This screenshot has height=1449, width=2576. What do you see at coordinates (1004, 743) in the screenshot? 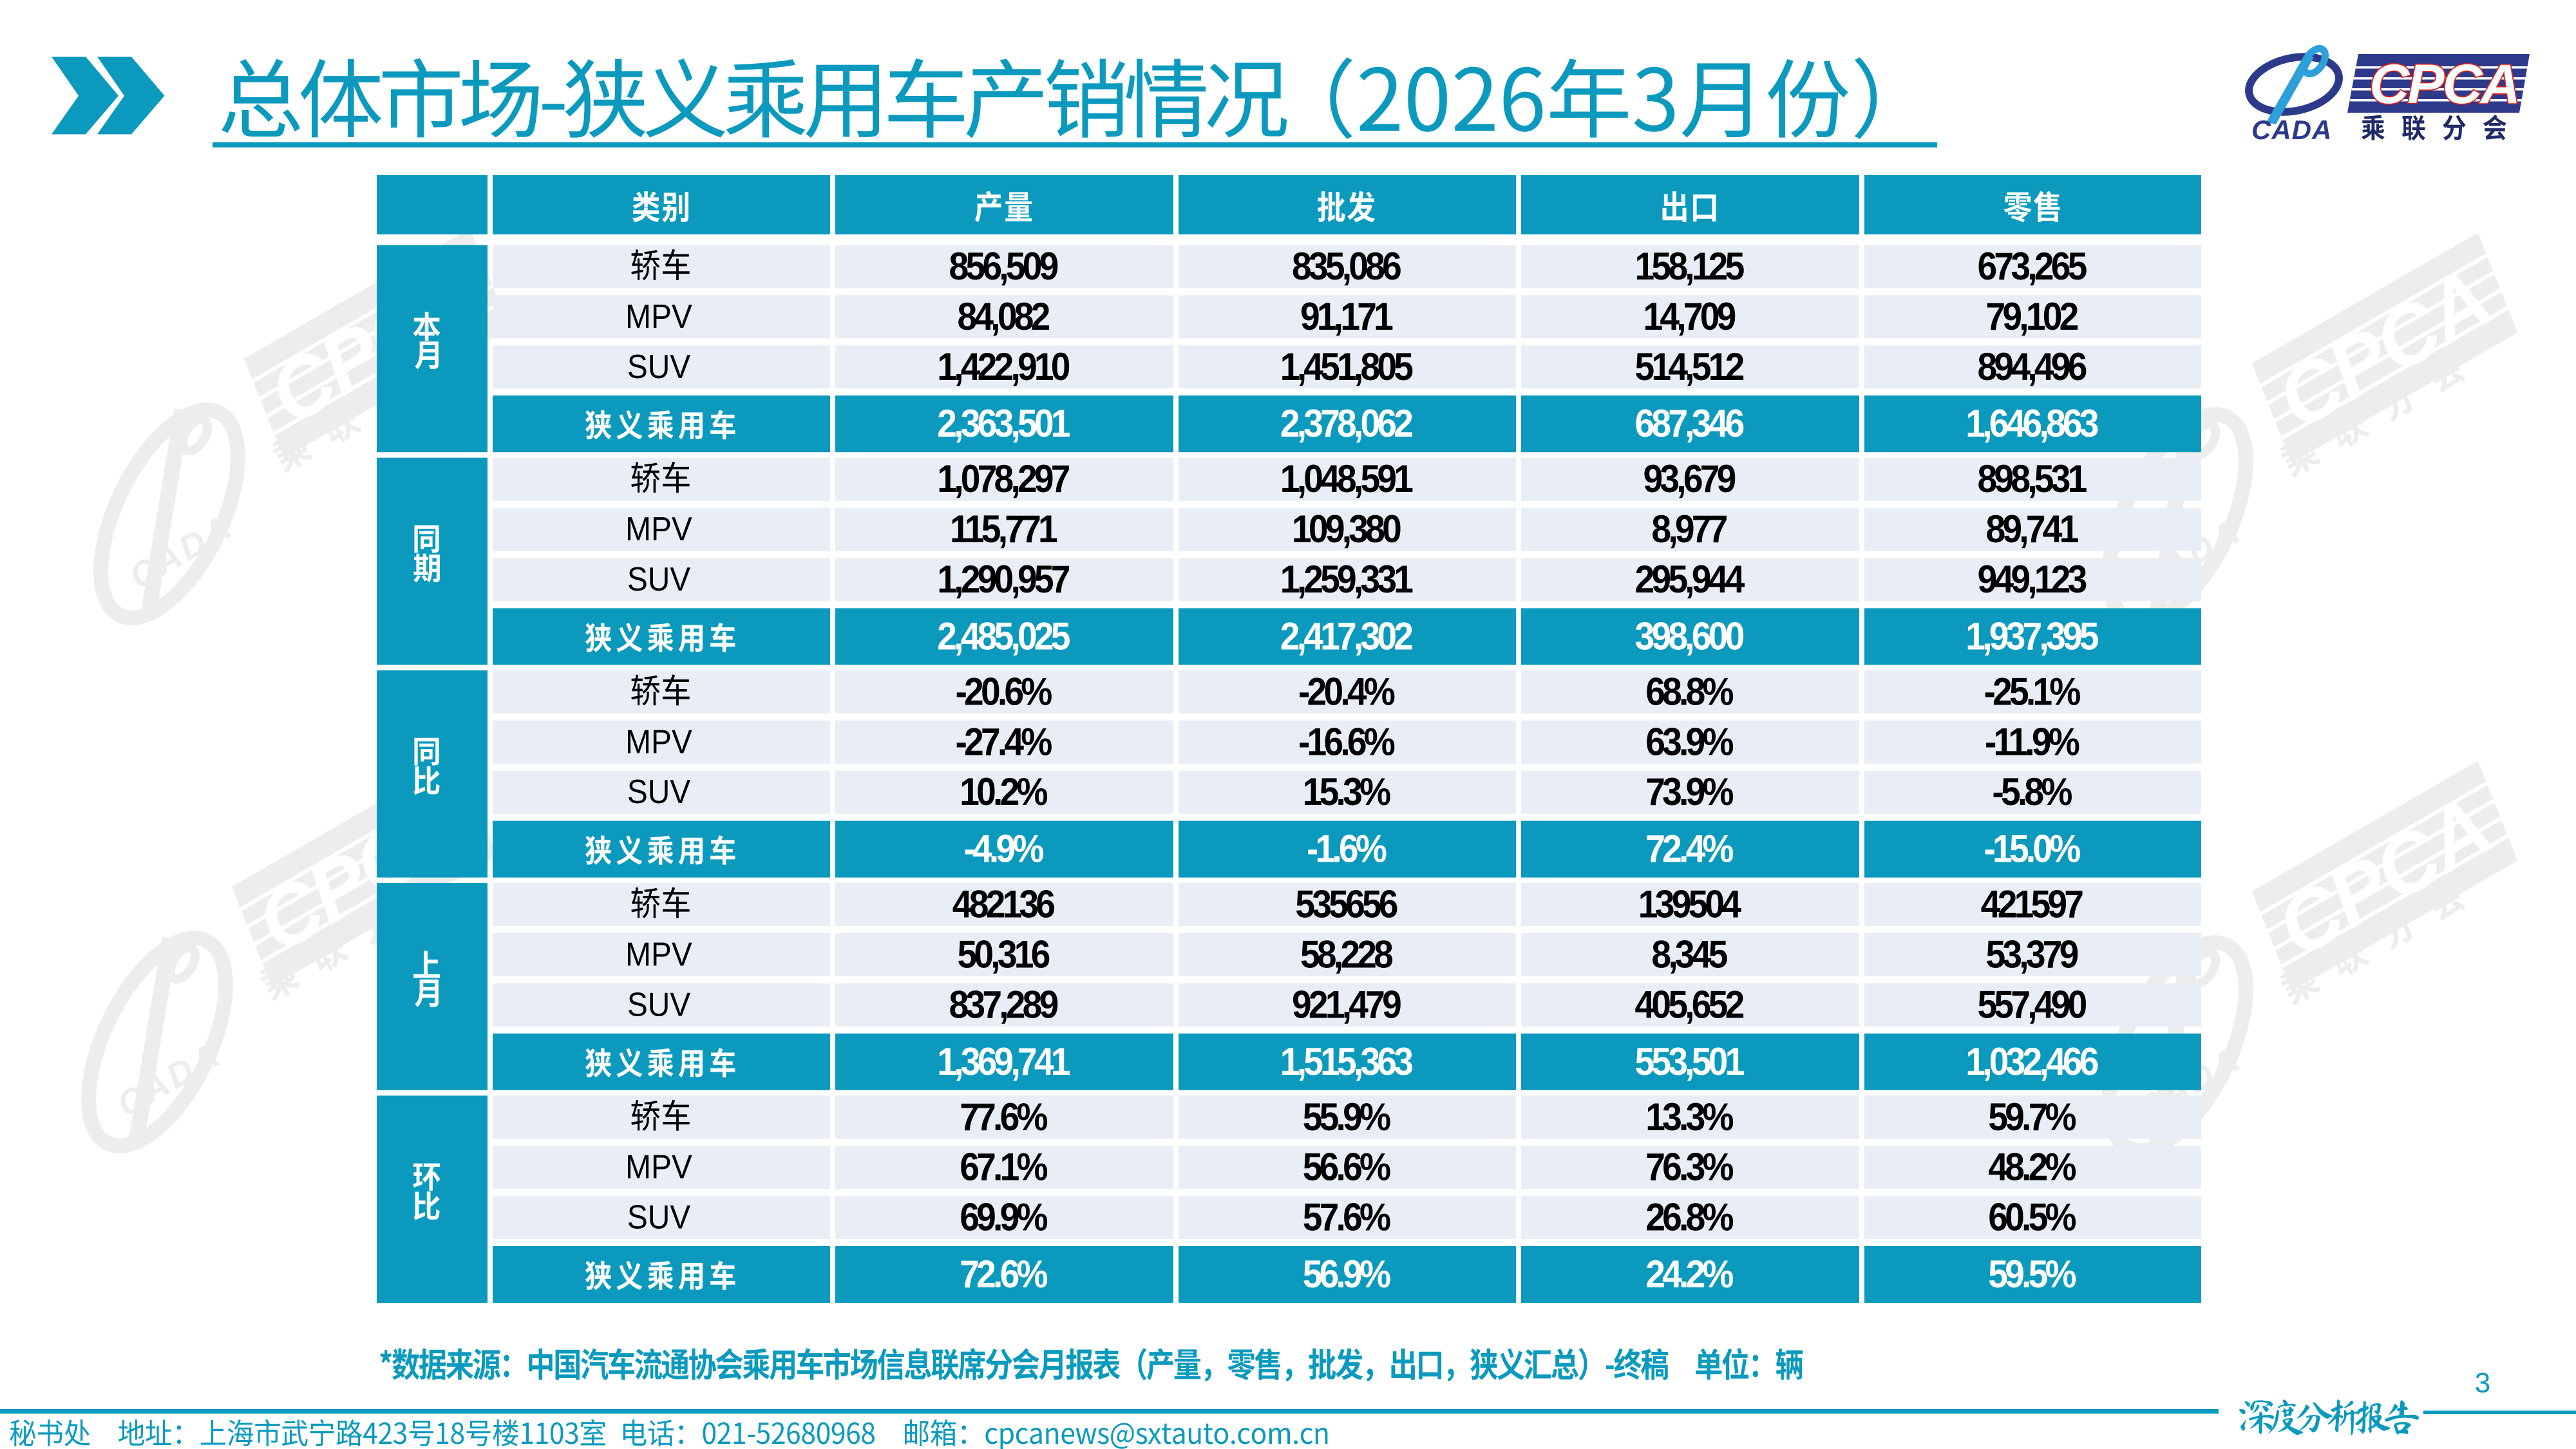
I see `svg-text: -27.4%` at bounding box center [1004, 743].